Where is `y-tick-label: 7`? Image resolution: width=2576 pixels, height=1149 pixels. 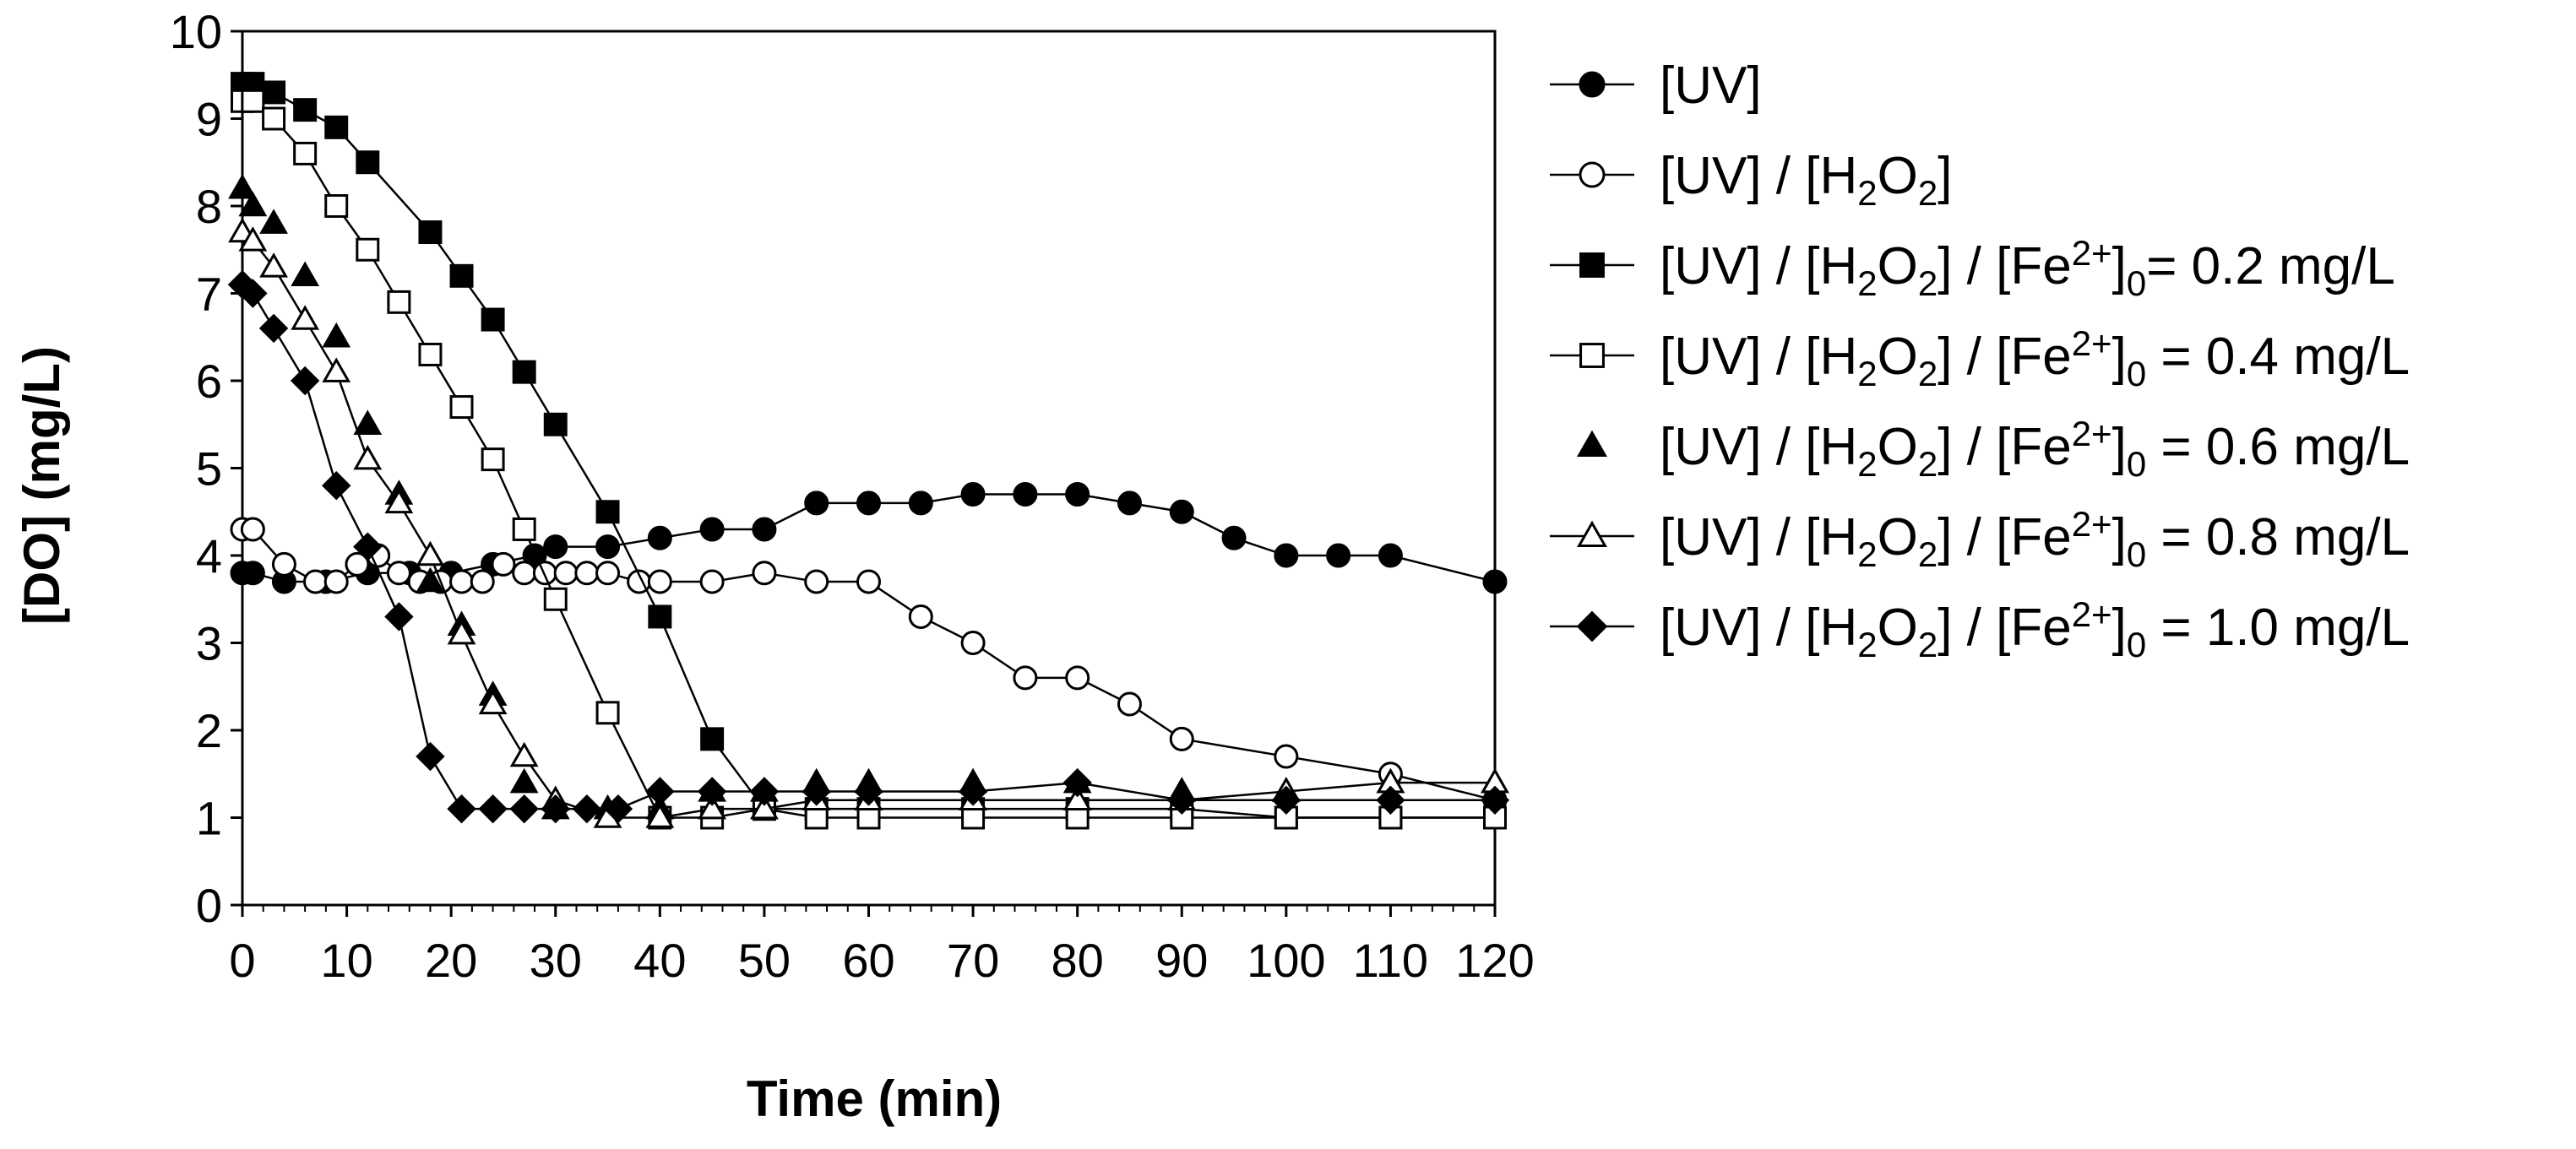 y-tick-label: 7 is located at coordinates (209, 294).